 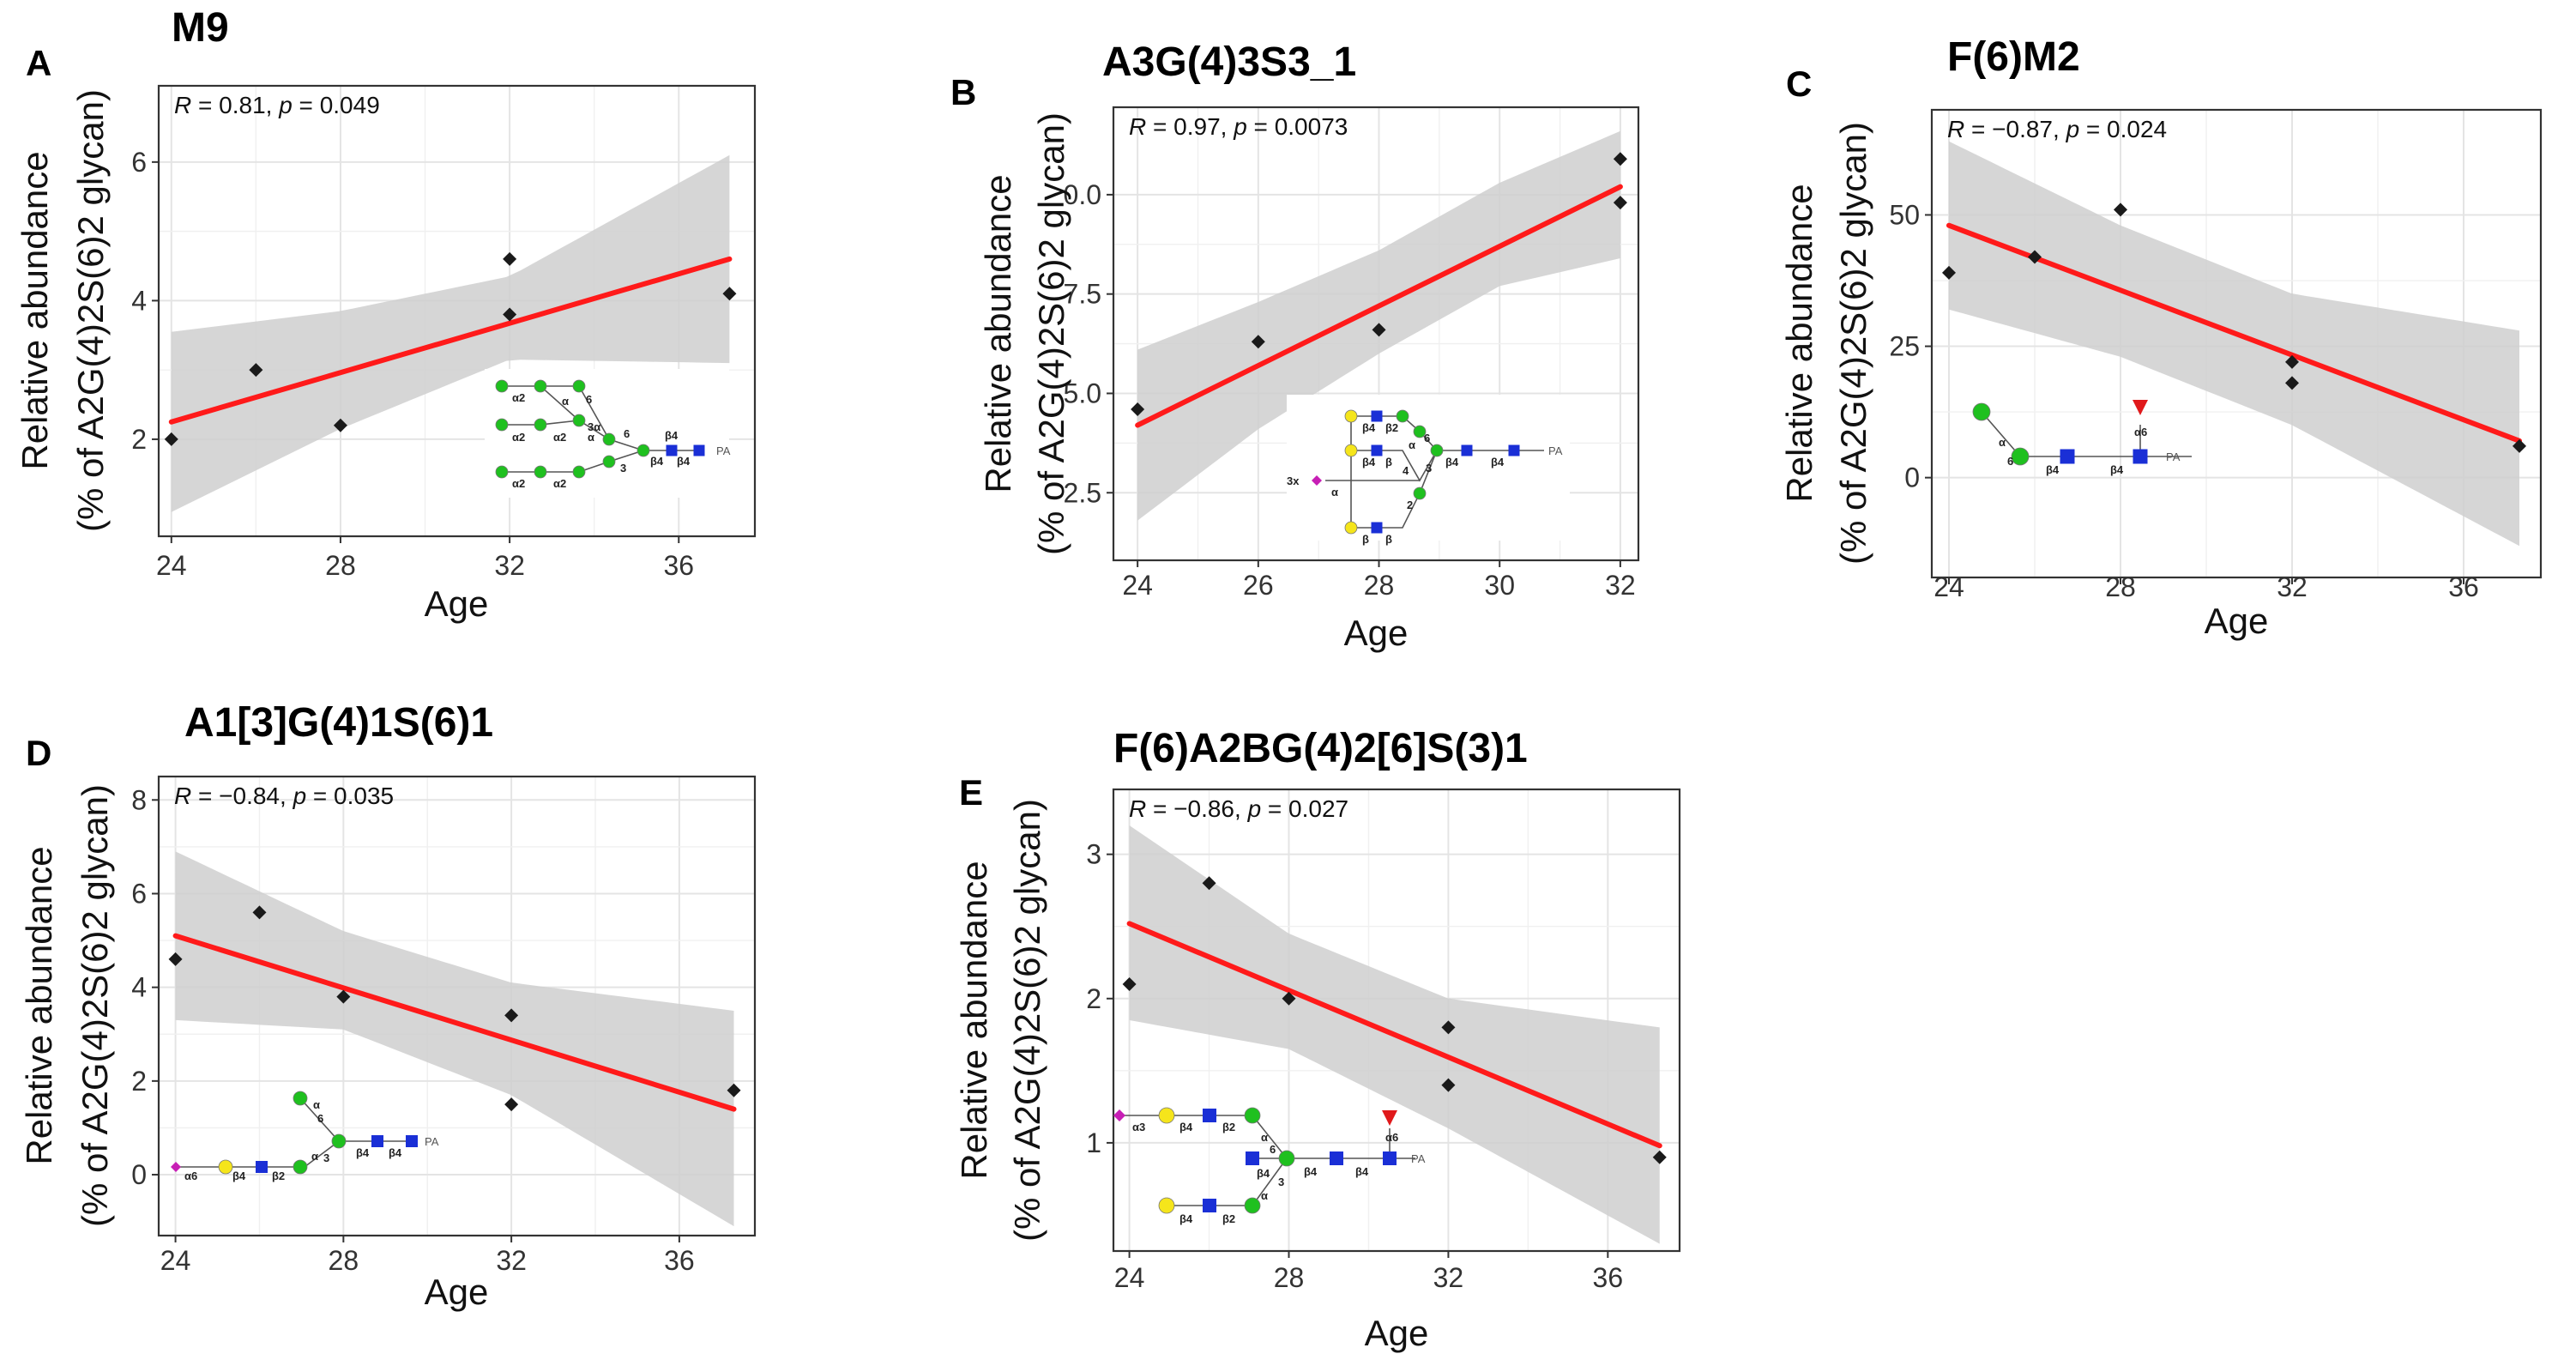 What do you see at coordinates (2140, 407) in the screenshot?
I see `fucose-triangle-icon` at bounding box center [2140, 407].